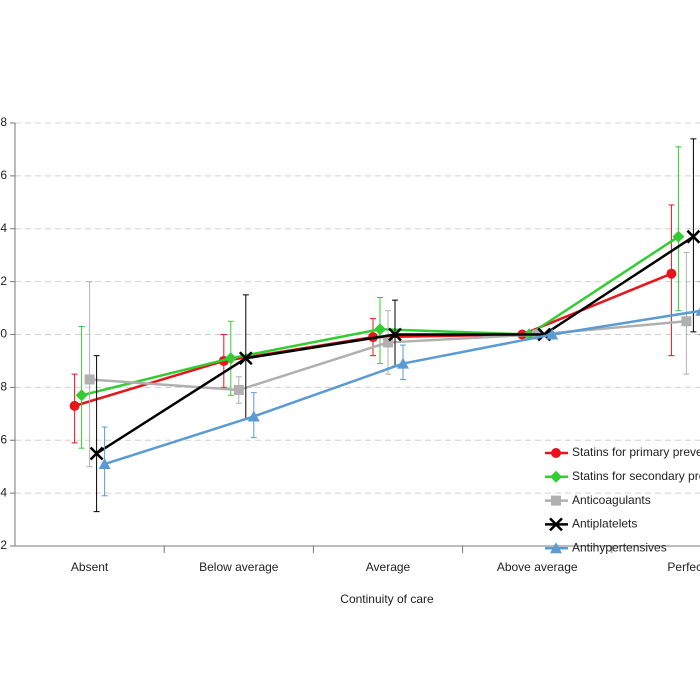 The width and height of the screenshot is (700, 700). I want to click on legend-label: Antiplatelets, so click(604, 524).